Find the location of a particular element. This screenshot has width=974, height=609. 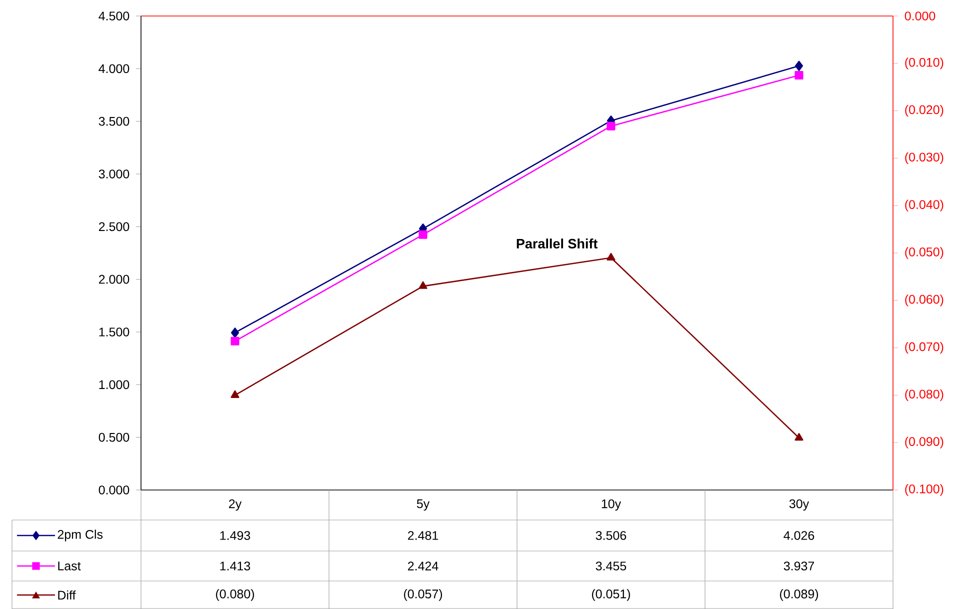

y-tick-label: 2.500 is located at coordinates (114, 227).